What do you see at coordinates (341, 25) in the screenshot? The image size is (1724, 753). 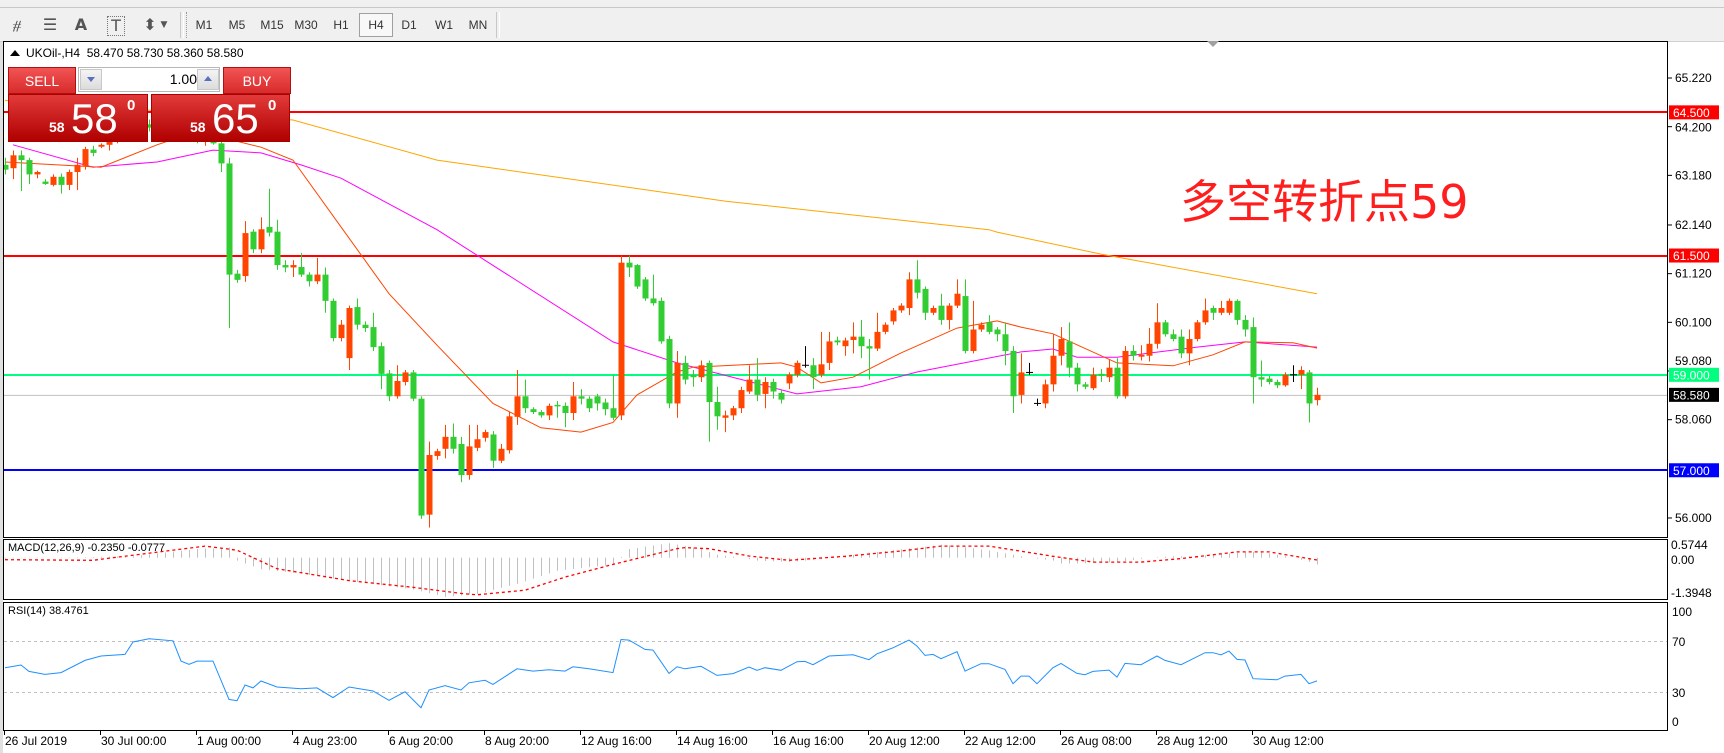 I see `timeframe-h1-button: H1` at bounding box center [341, 25].